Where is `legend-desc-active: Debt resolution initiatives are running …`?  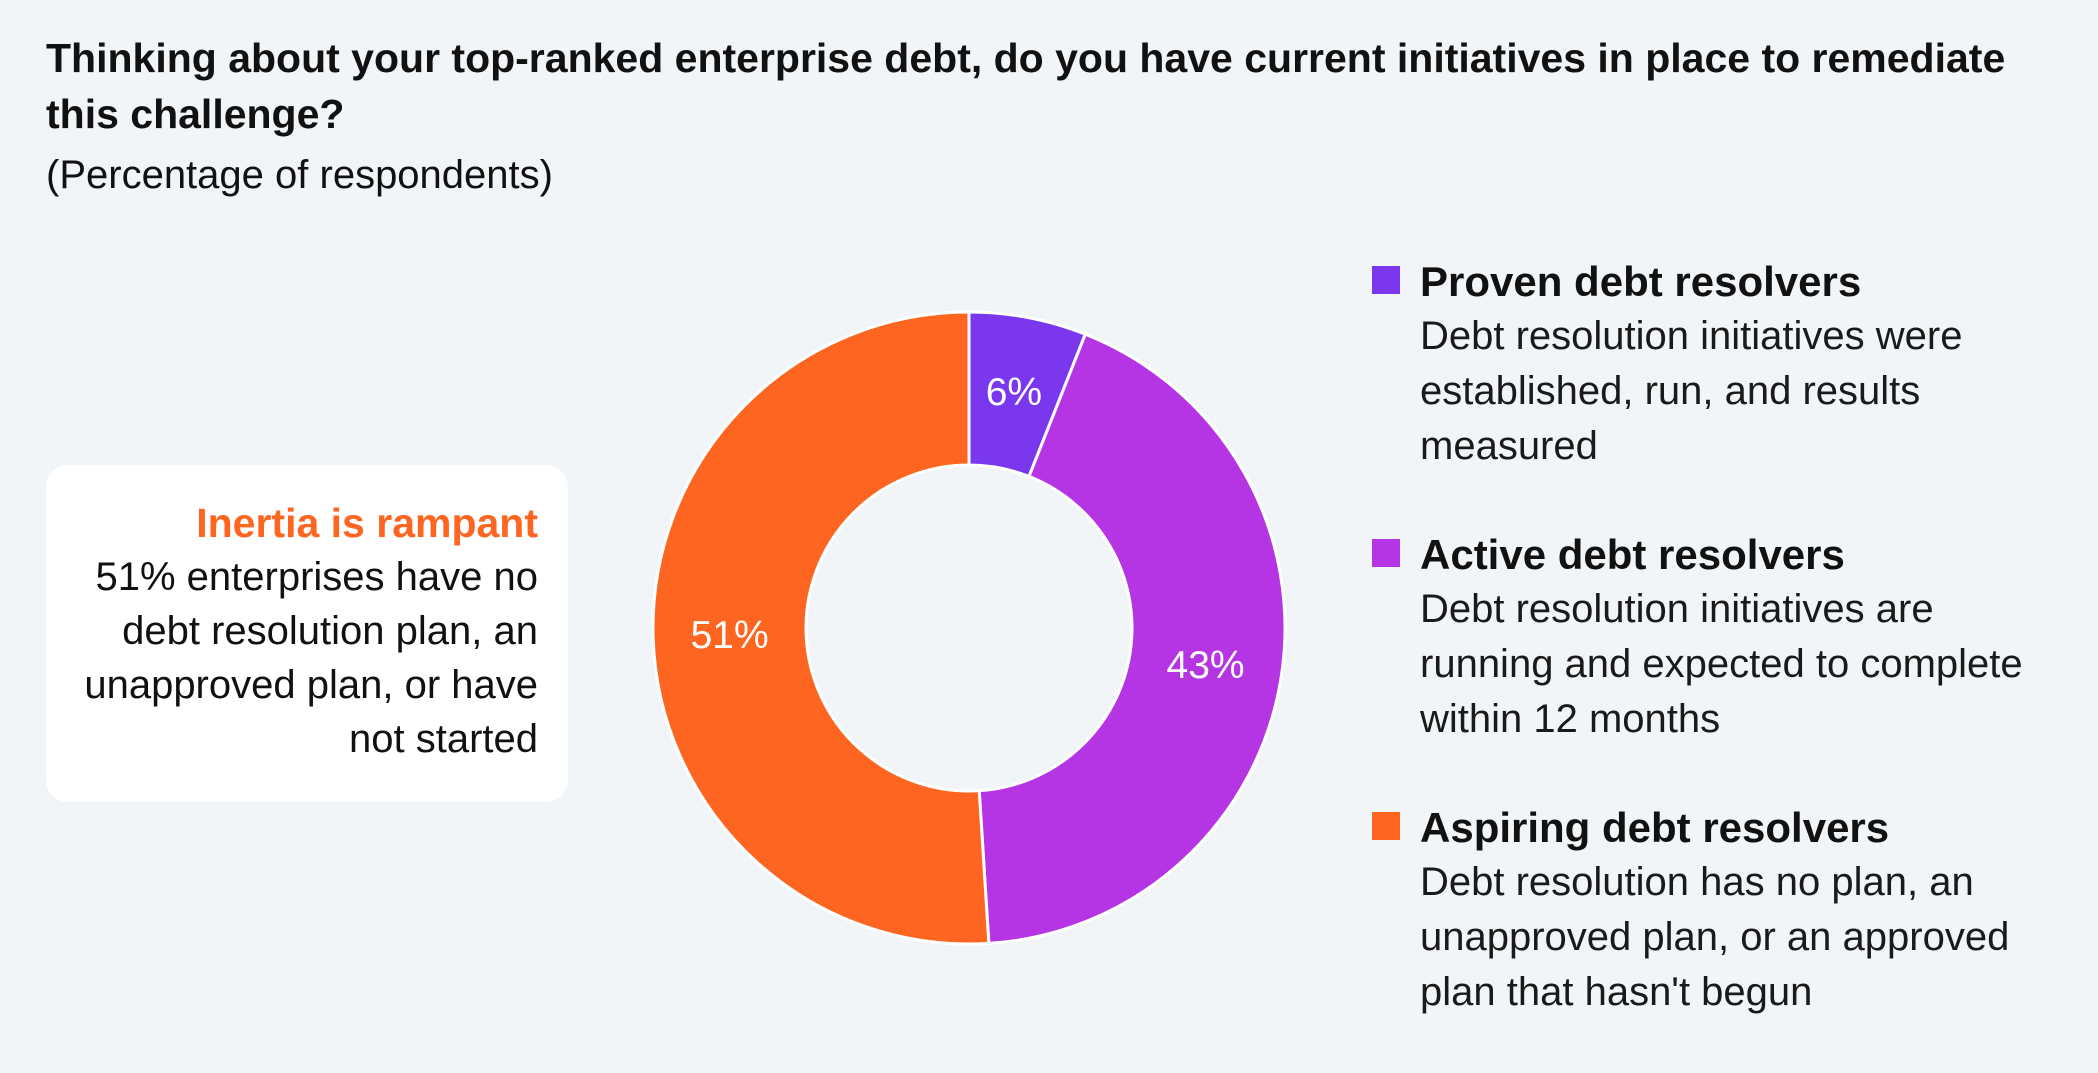
legend-desc-active: Debt resolution initiatives are running … is located at coordinates (1721, 664).